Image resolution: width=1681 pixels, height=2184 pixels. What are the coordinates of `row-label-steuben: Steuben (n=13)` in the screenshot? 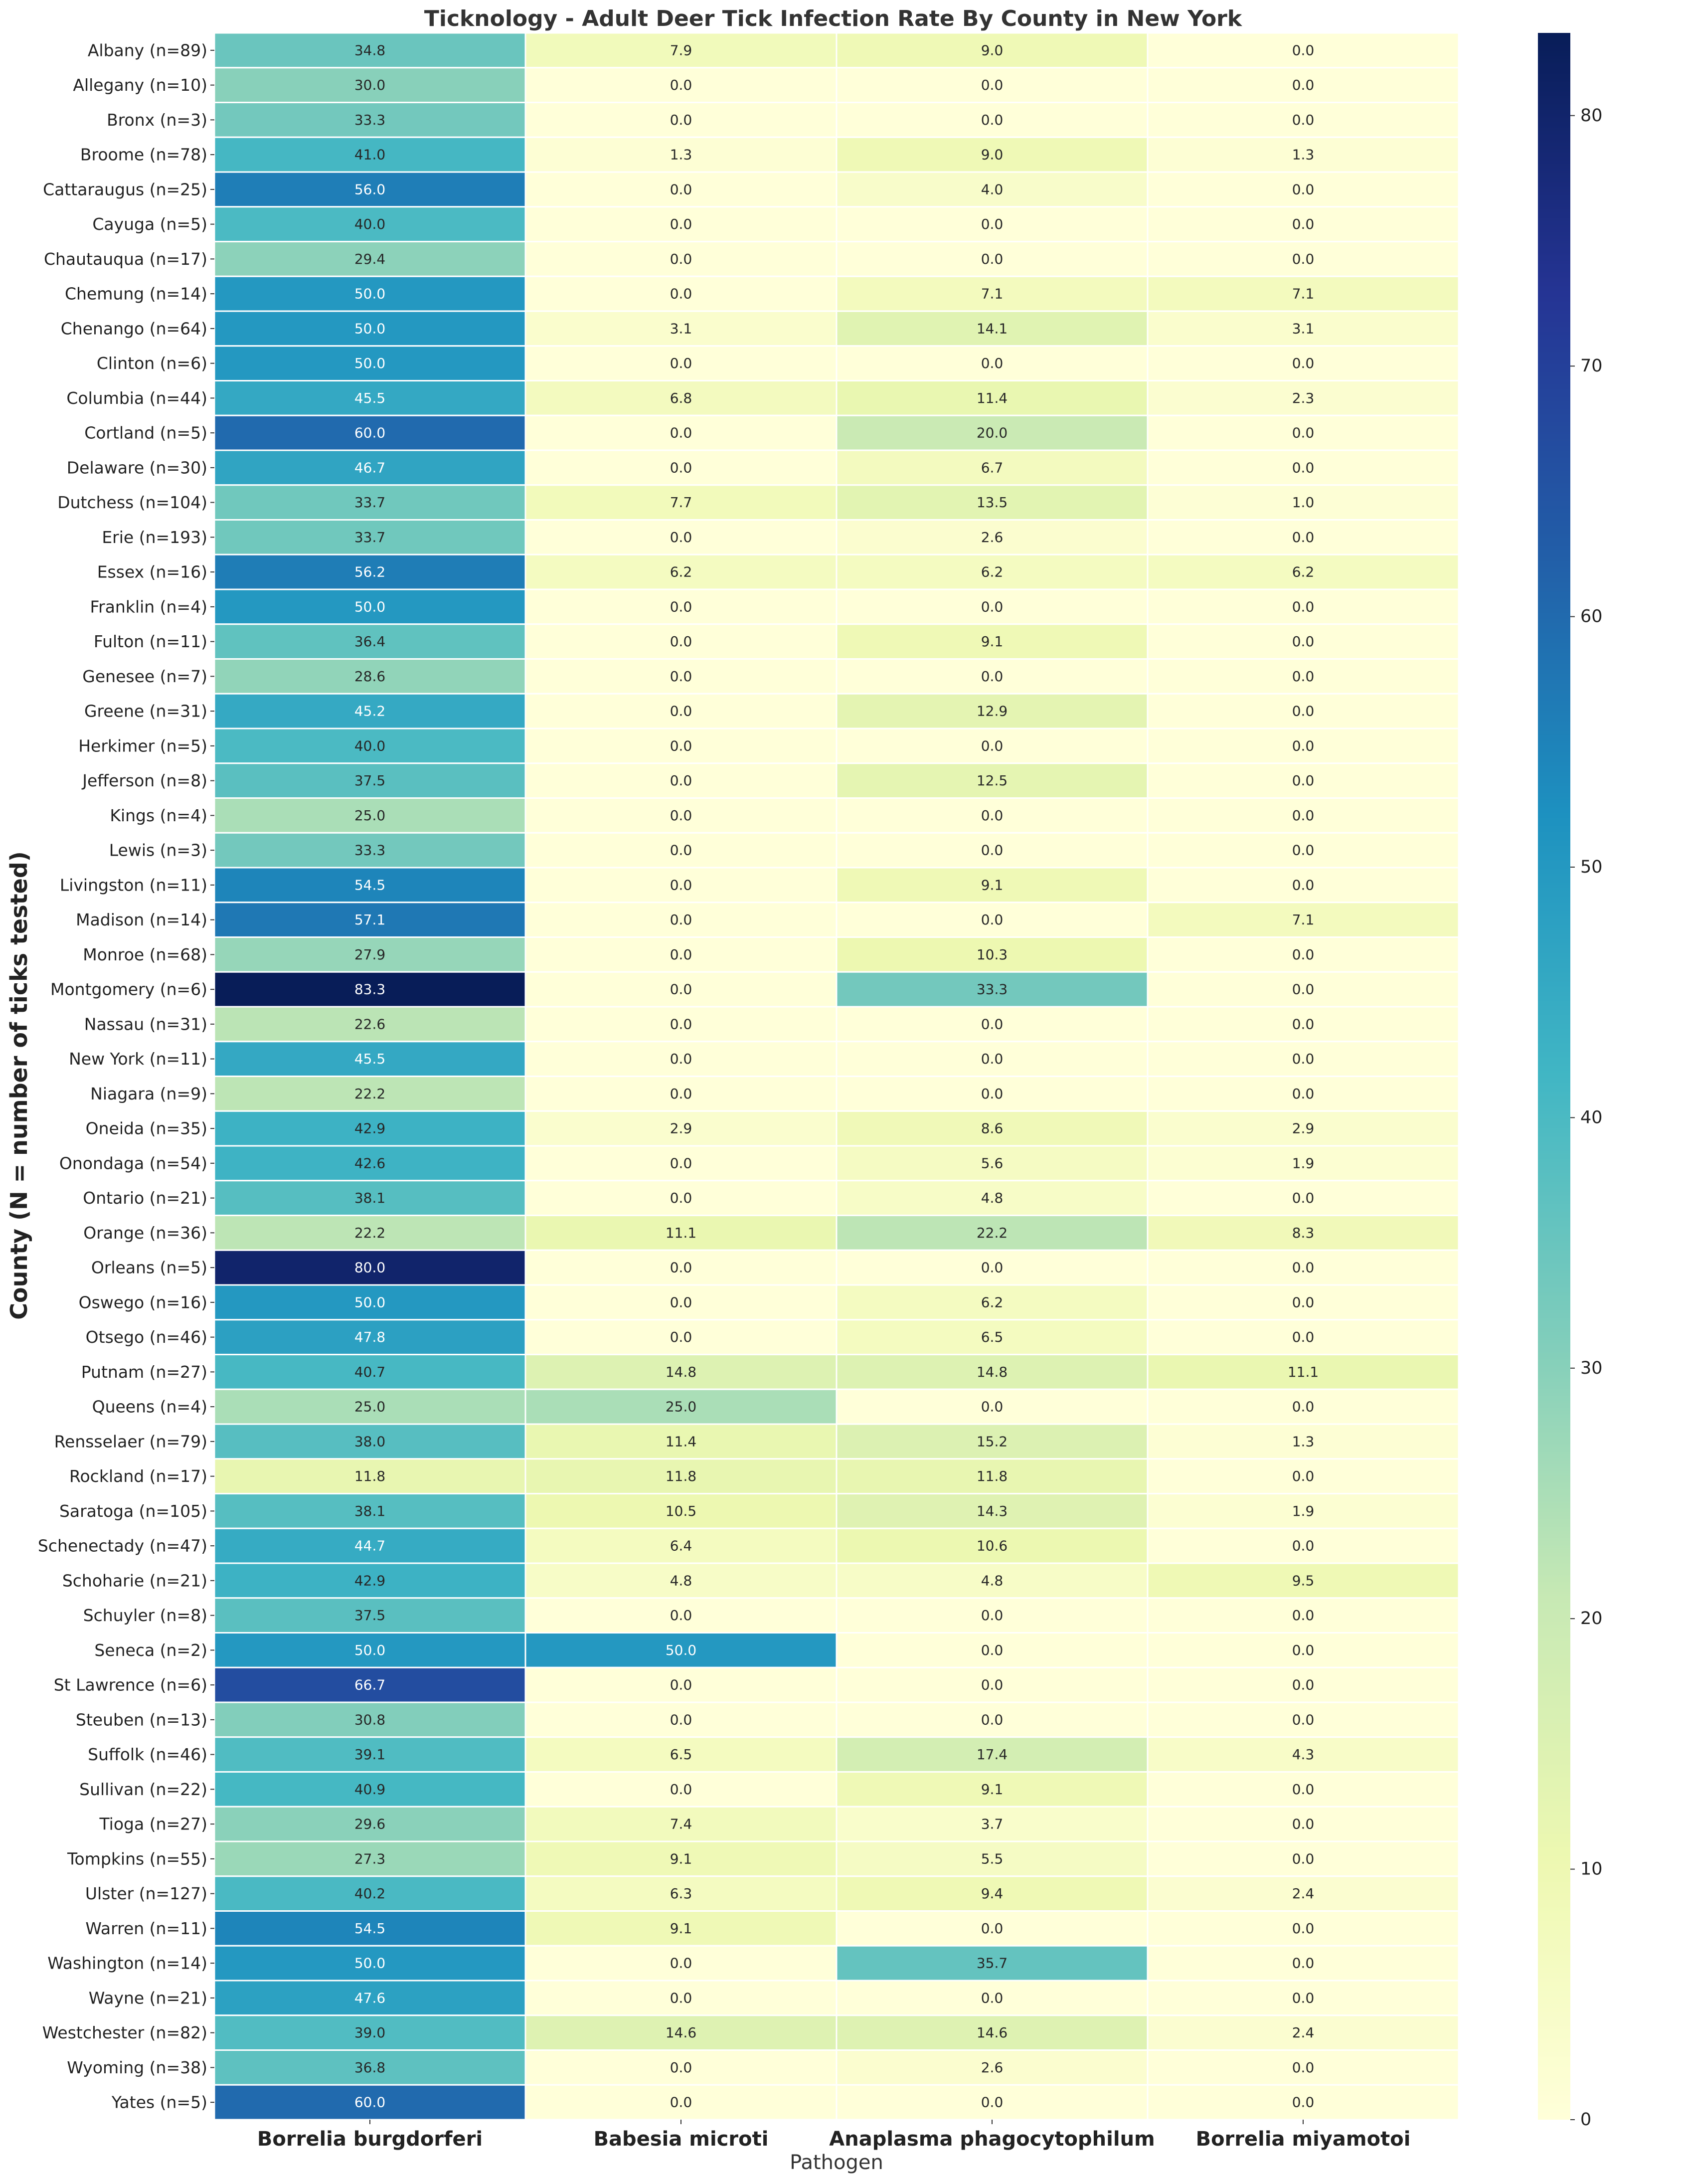 It's located at (141, 1719).